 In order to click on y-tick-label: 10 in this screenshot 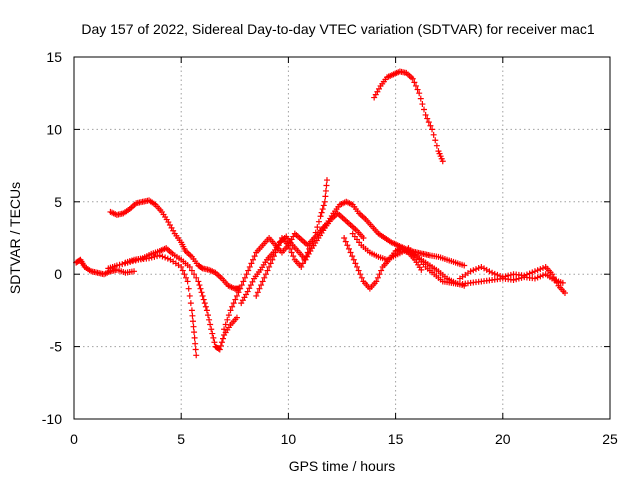, I will do `click(54, 129)`.